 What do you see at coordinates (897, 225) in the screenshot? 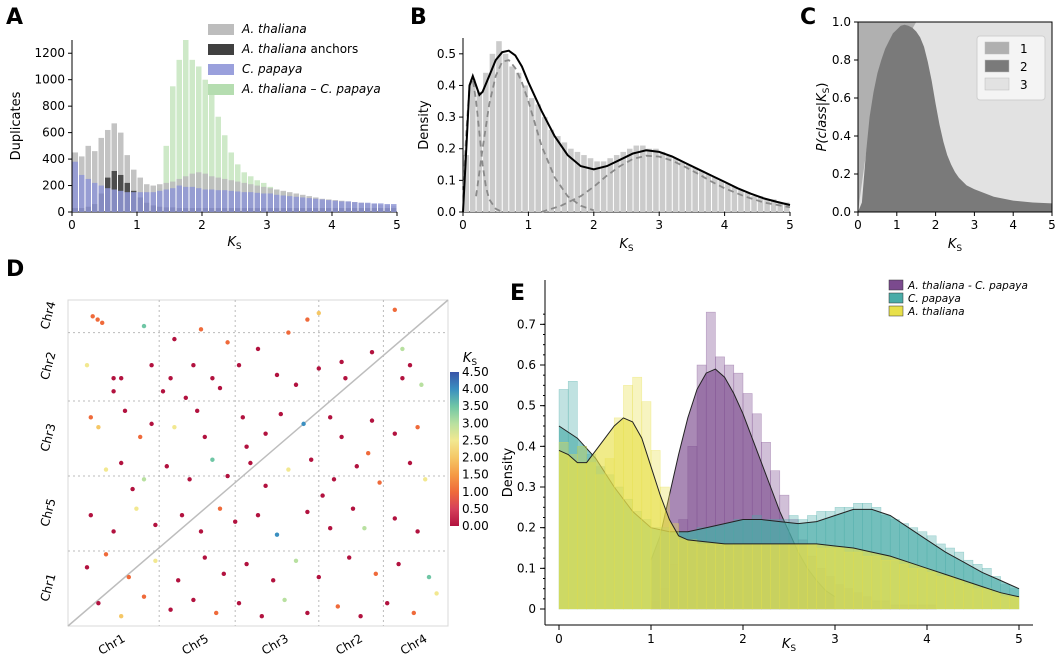
I see `panel-c-x-tick-label: 1` at bounding box center [897, 225].